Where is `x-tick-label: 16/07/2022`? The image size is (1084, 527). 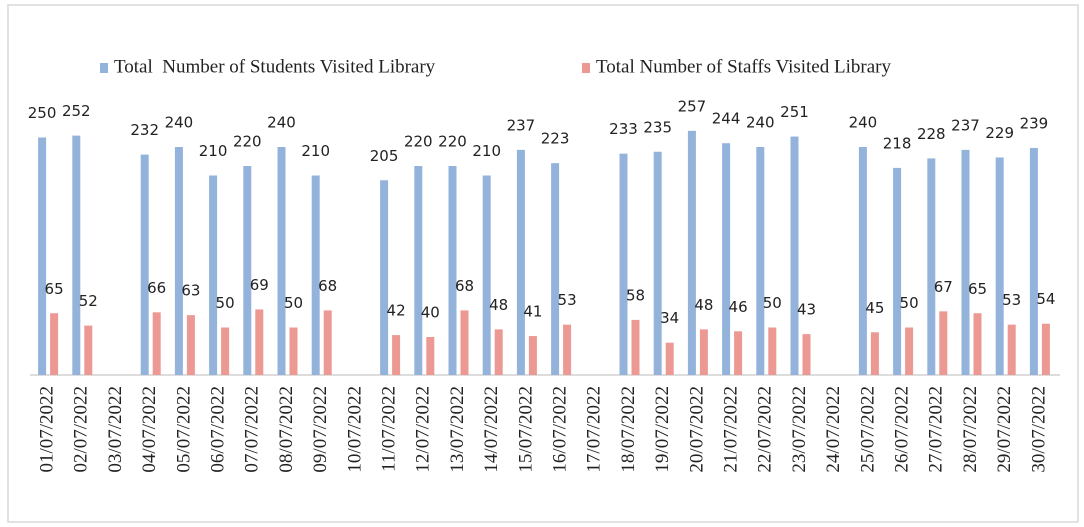
x-tick-label: 16/07/2022 is located at coordinates (559, 429).